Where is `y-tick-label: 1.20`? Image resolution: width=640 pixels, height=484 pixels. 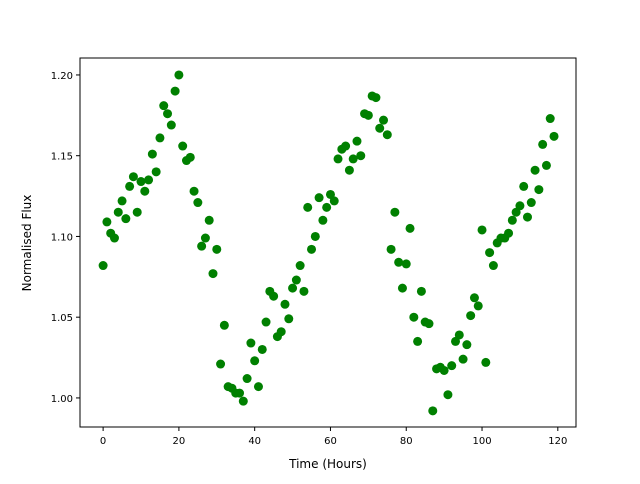 y-tick-label: 1.20 is located at coordinates (62, 76).